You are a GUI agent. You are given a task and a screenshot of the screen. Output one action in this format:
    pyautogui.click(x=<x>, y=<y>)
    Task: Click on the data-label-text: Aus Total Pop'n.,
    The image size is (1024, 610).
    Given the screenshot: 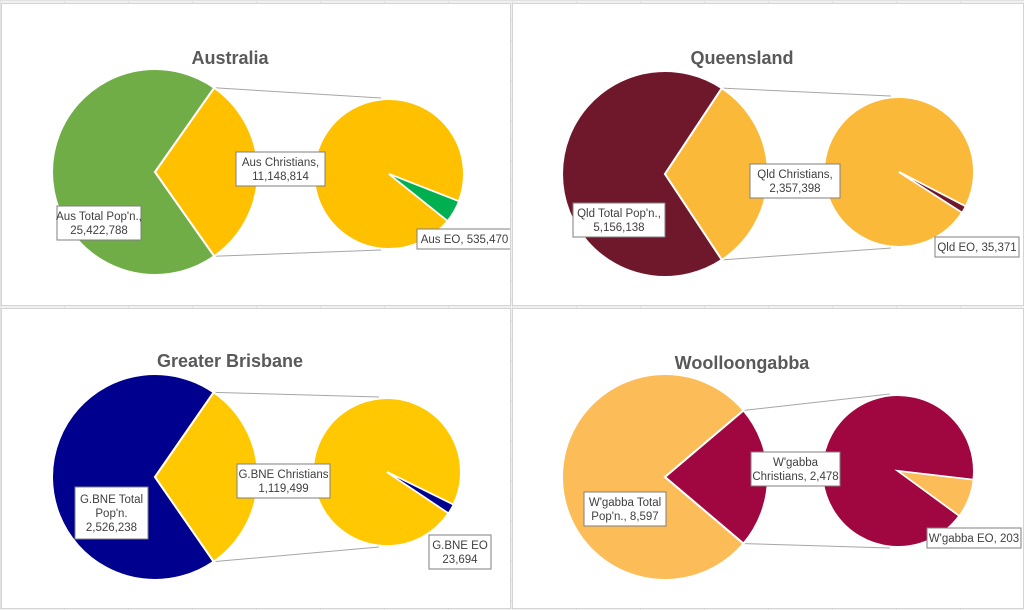 What is the action you would take?
    pyautogui.click(x=99, y=217)
    